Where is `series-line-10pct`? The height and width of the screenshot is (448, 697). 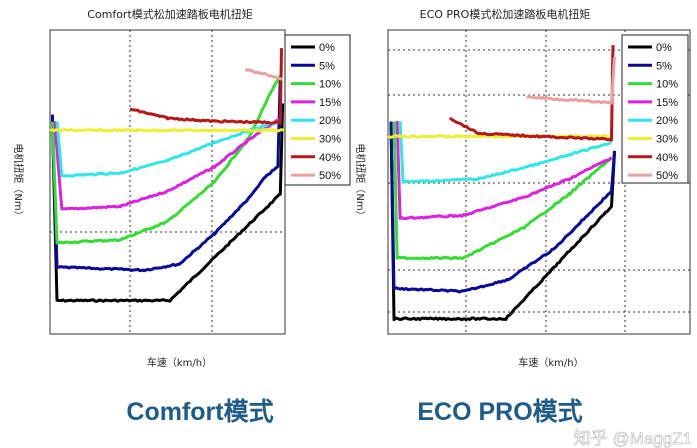
series-line-10pct is located at coordinates (502, 191).